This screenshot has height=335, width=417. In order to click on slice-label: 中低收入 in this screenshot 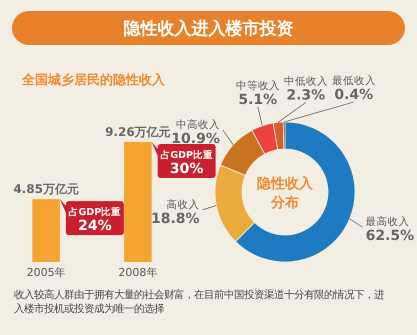, I will do `click(306, 81)`.